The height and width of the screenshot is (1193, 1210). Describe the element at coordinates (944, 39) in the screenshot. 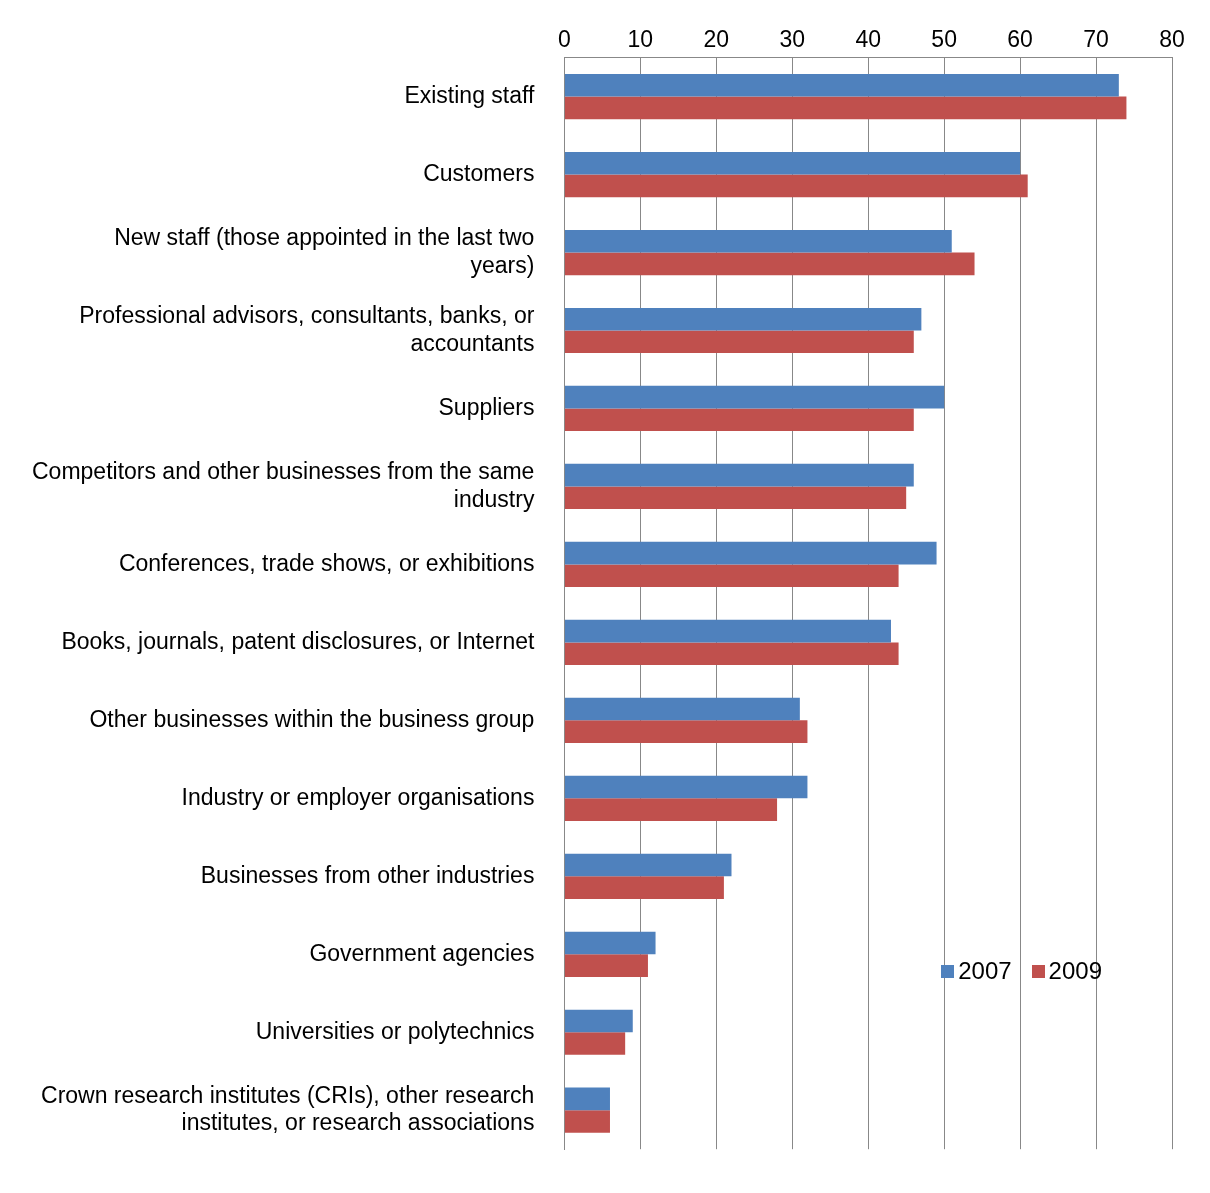

I see `x-tick-label: 50` at that location.